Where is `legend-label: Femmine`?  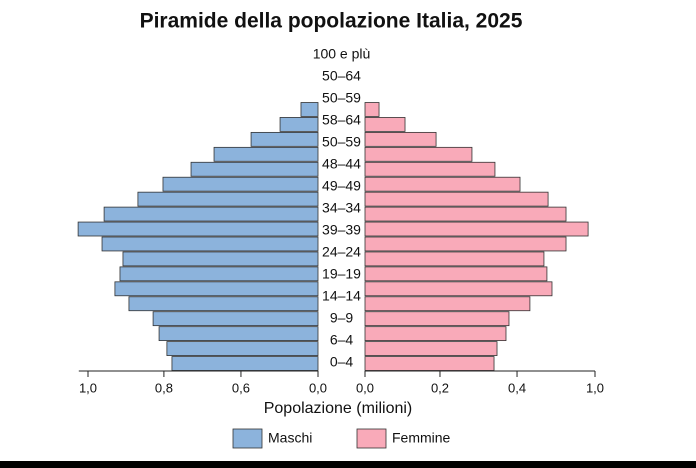 legend-label: Femmine is located at coordinates (421, 438).